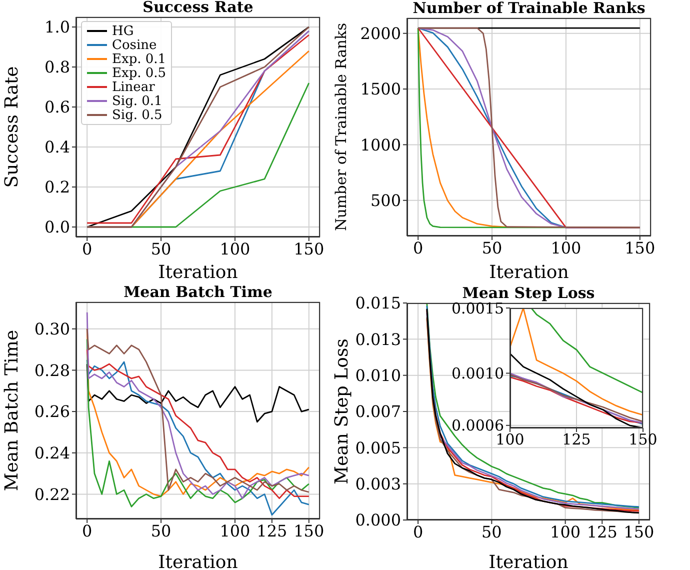 This screenshot has width=690, height=570. I want to click on y-tick-label: 0.24, so click(52, 453).